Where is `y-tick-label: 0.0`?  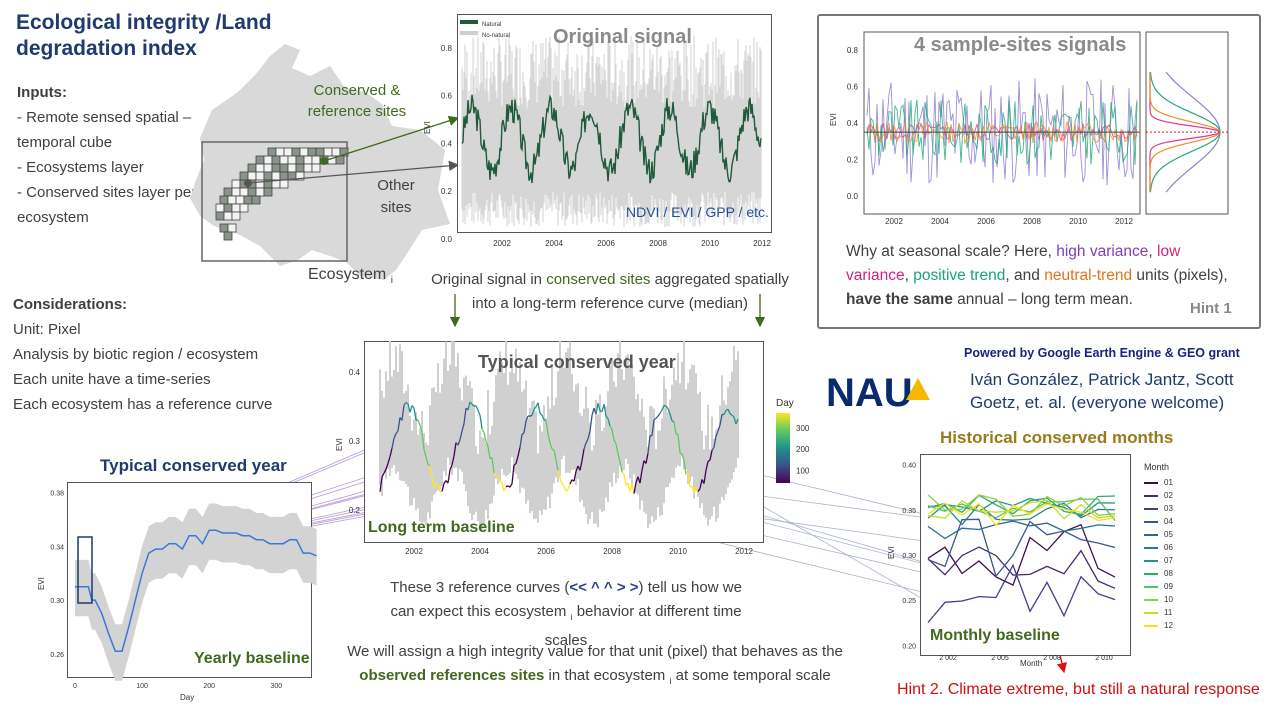 y-tick-label: 0.0 is located at coordinates (853, 196).